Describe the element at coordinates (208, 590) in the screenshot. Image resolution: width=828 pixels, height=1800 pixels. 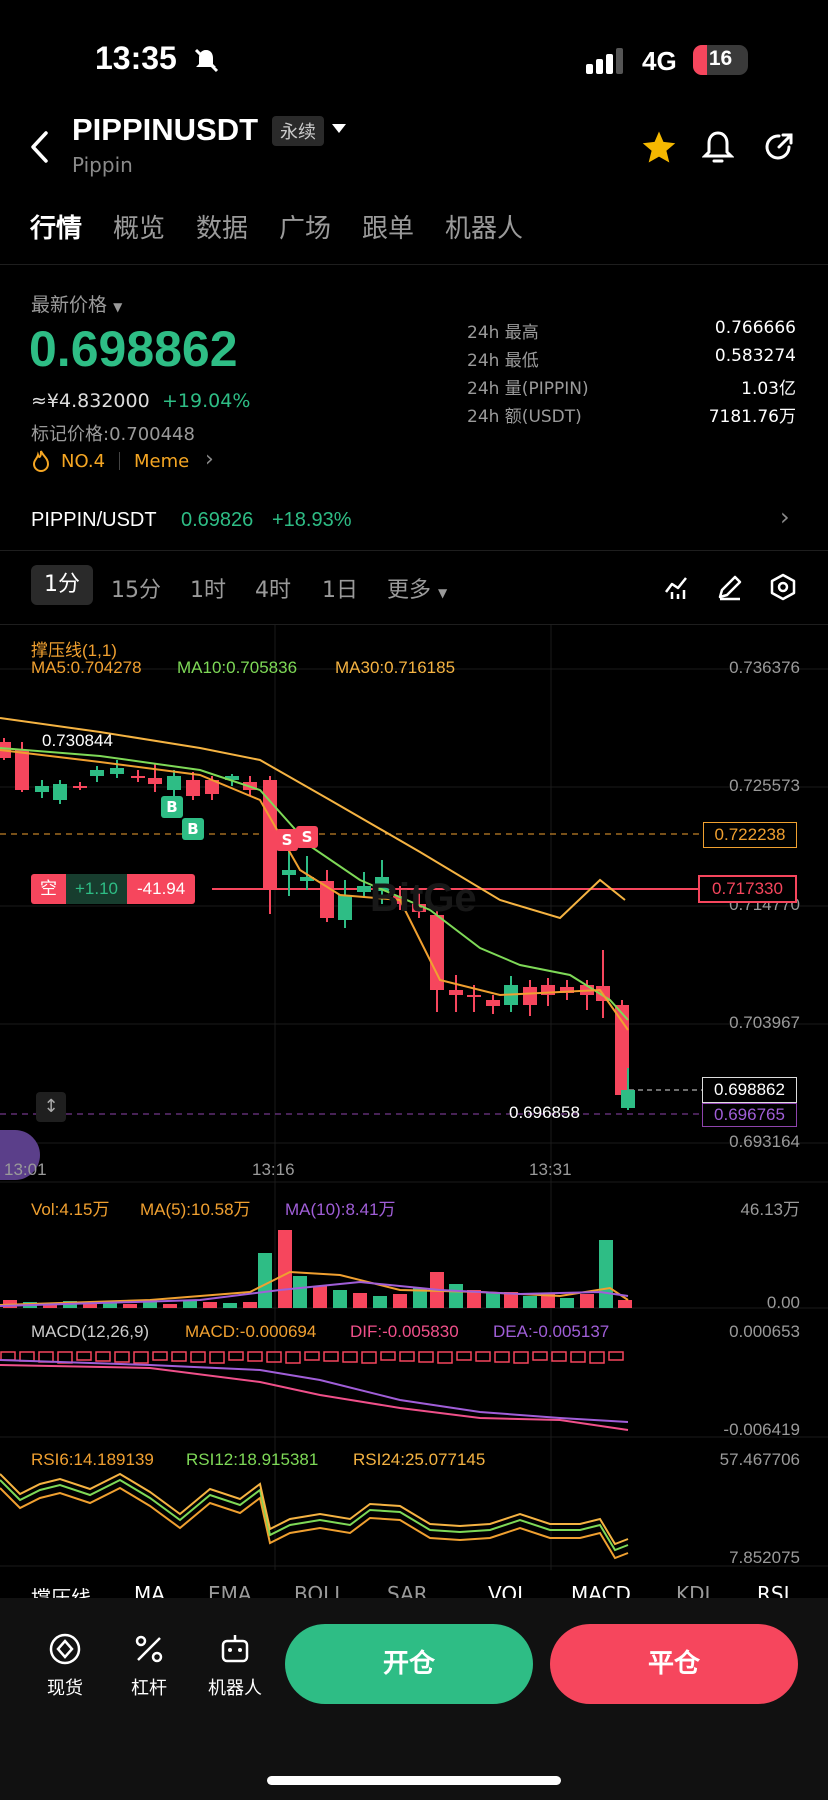
I see `interval-1h: 1时` at that location.